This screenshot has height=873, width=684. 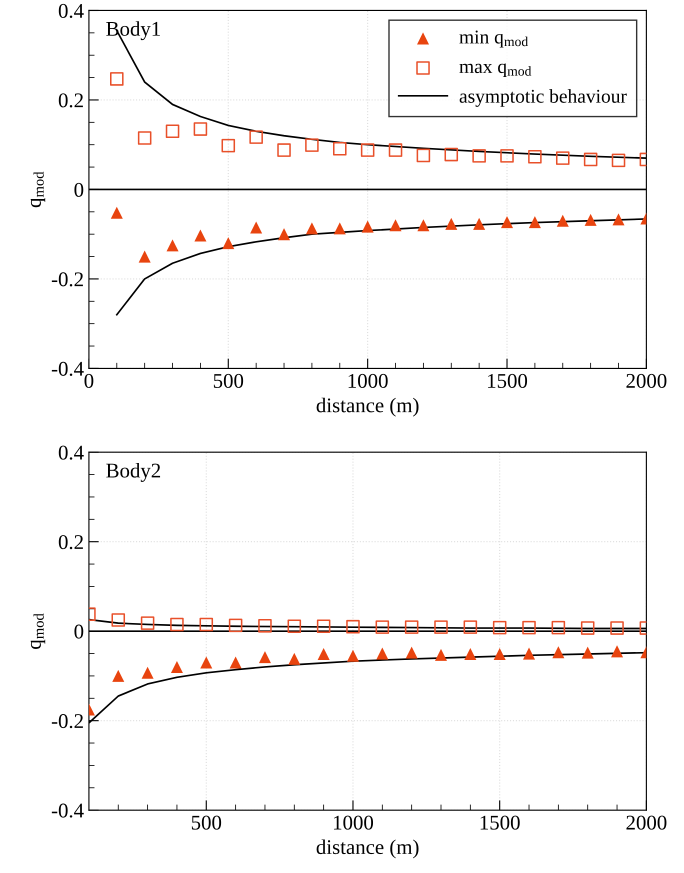 What do you see at coordinates (133, 30) in the screenshot?
I see `annotation: Body1` at bounding box center [133, 30].